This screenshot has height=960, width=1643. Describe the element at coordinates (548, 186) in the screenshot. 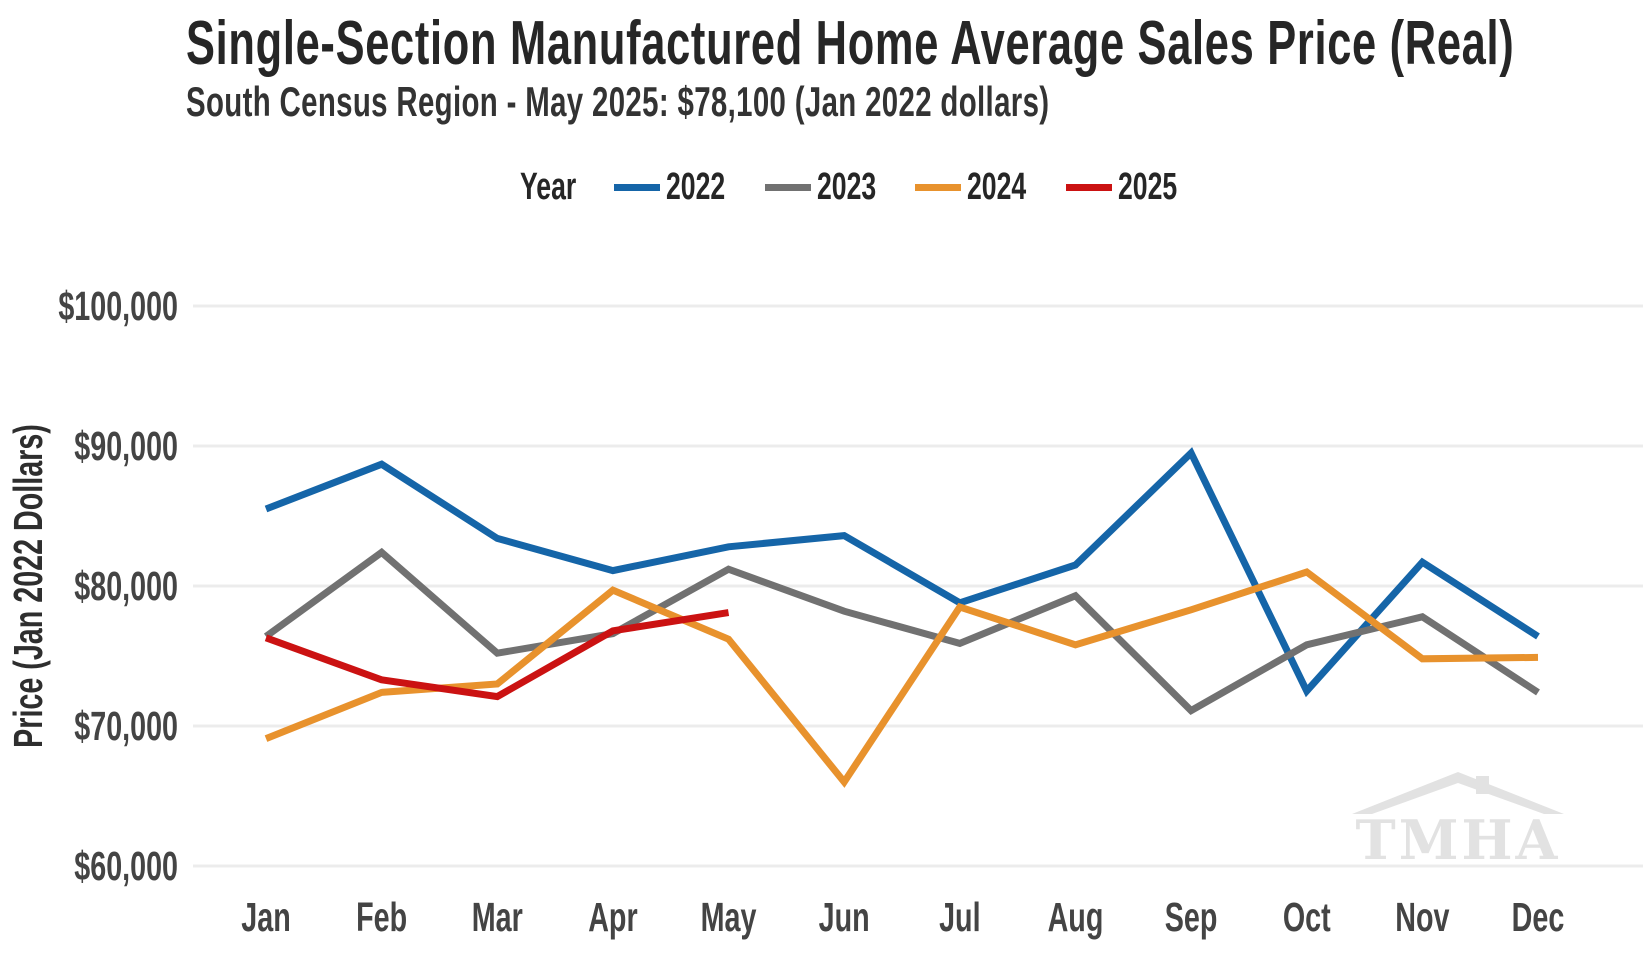

I see `legend-title: Year` at that location.